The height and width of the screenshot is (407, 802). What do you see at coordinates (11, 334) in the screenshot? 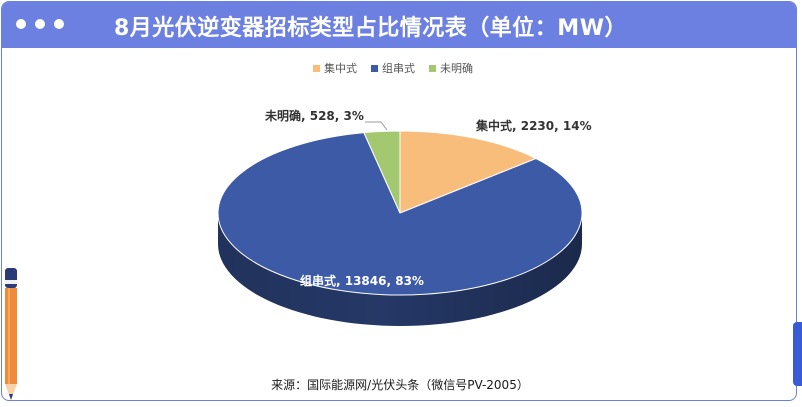
I see `pencil-icon` at bounding box center [11, 334].